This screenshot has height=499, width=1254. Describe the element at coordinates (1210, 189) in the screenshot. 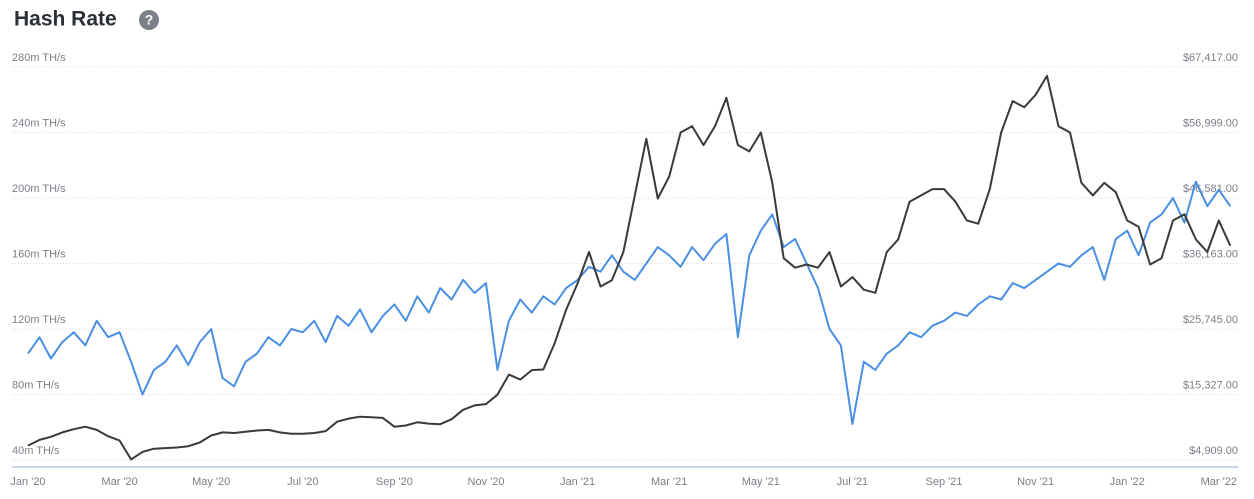

I see `y2-tick-label: $46,581.00` at that location.